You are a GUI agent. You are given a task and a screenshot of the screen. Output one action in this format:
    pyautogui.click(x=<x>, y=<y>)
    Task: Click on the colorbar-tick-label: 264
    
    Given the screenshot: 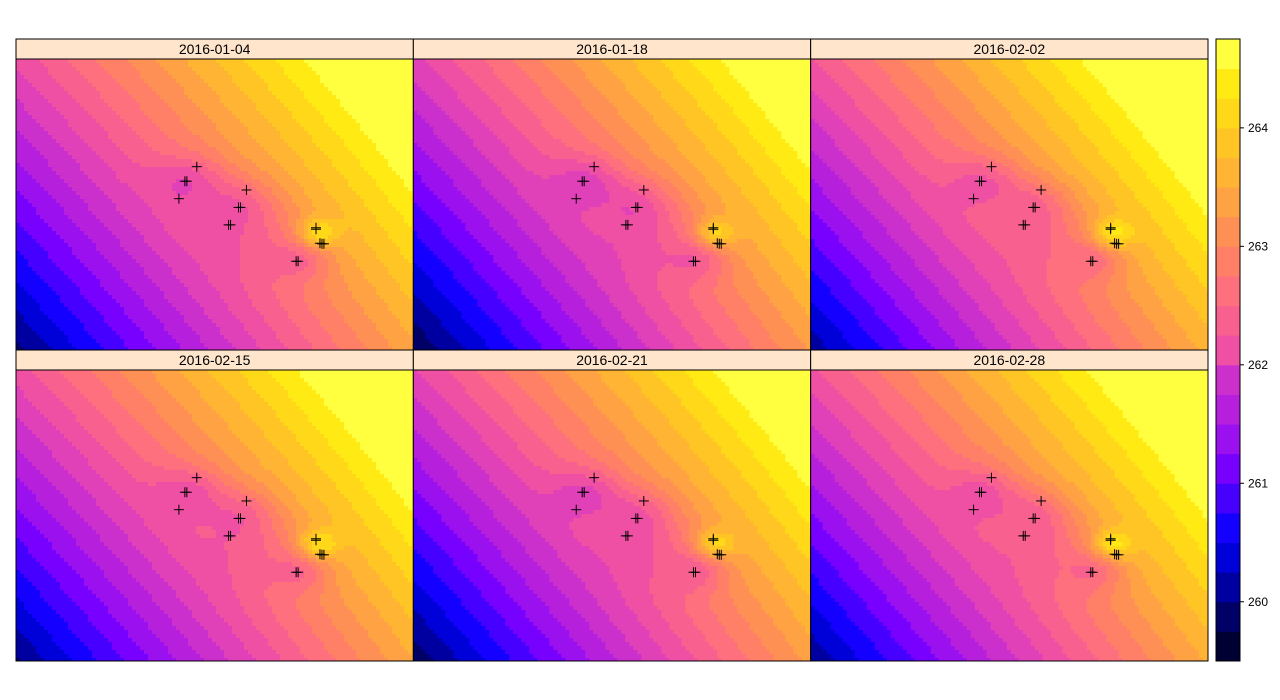 What is the action you would take?
    pyautogui.click(x=1258, y=128)
    